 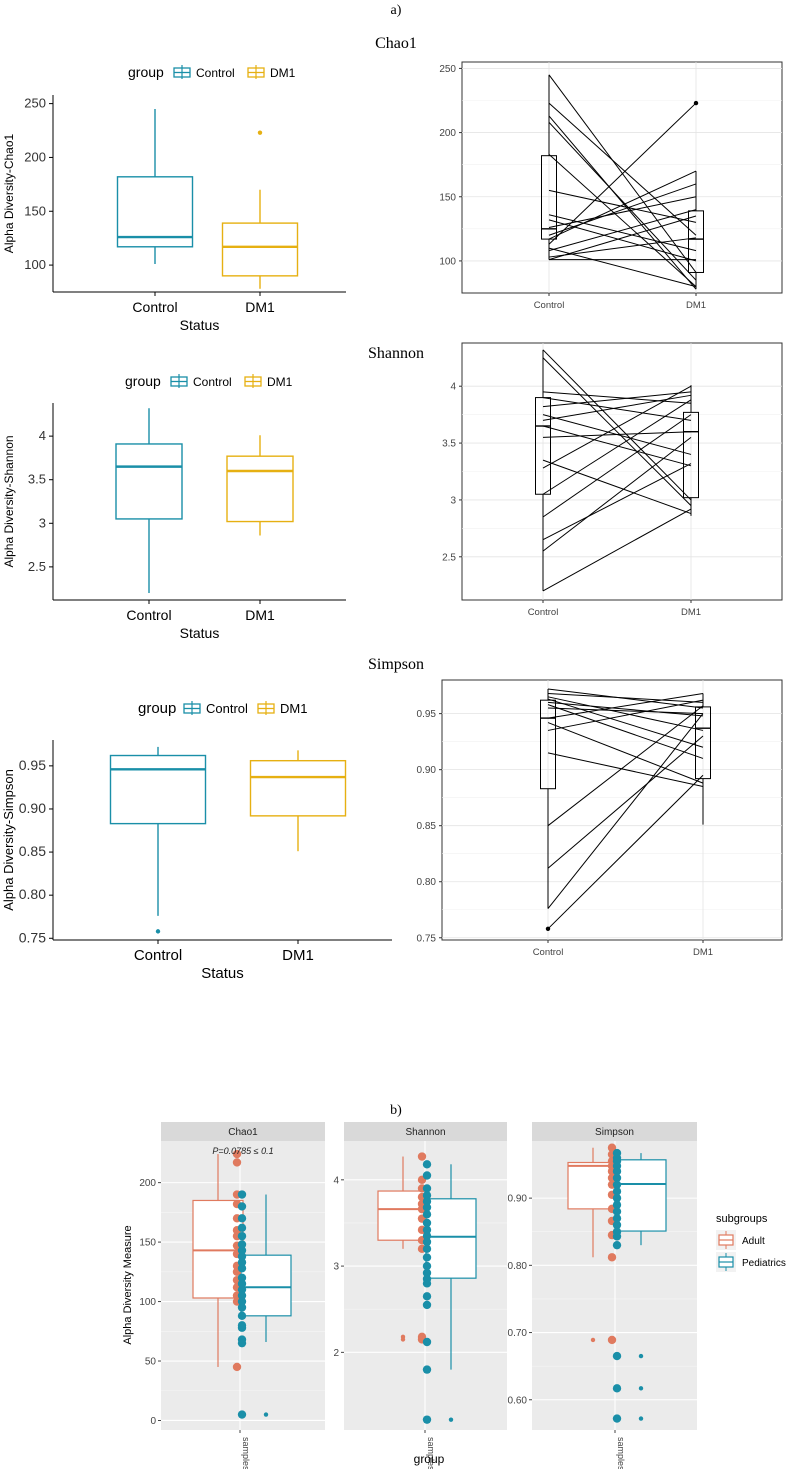 I want to click on part-b-label: b), so click(x=396, y=1110).